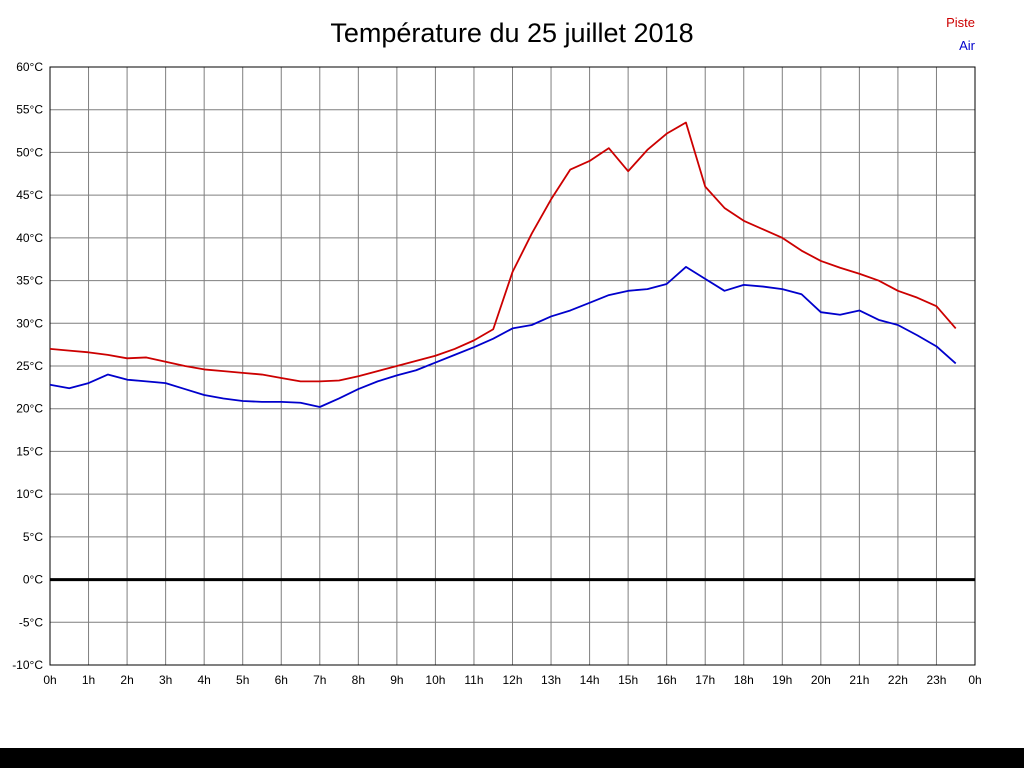 The height and width of the screenshot is (768, 1024). Describe the element at coordinates (319, 680) in the screenshot. I see `x-tick-label: 7h` at that location.